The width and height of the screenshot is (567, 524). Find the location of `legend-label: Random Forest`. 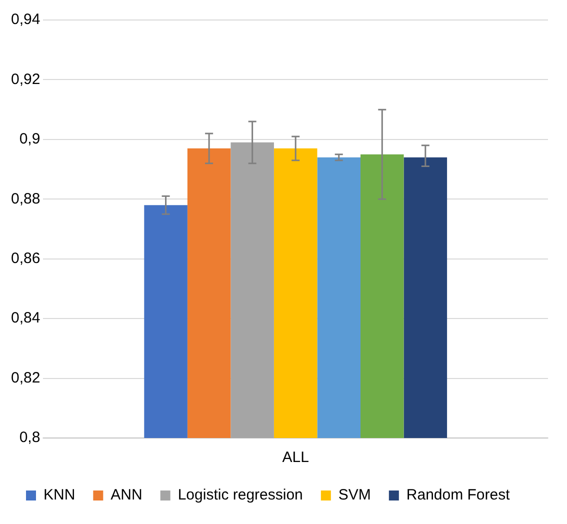

legend-label: Random Forest is located at coordinates (458, 495).